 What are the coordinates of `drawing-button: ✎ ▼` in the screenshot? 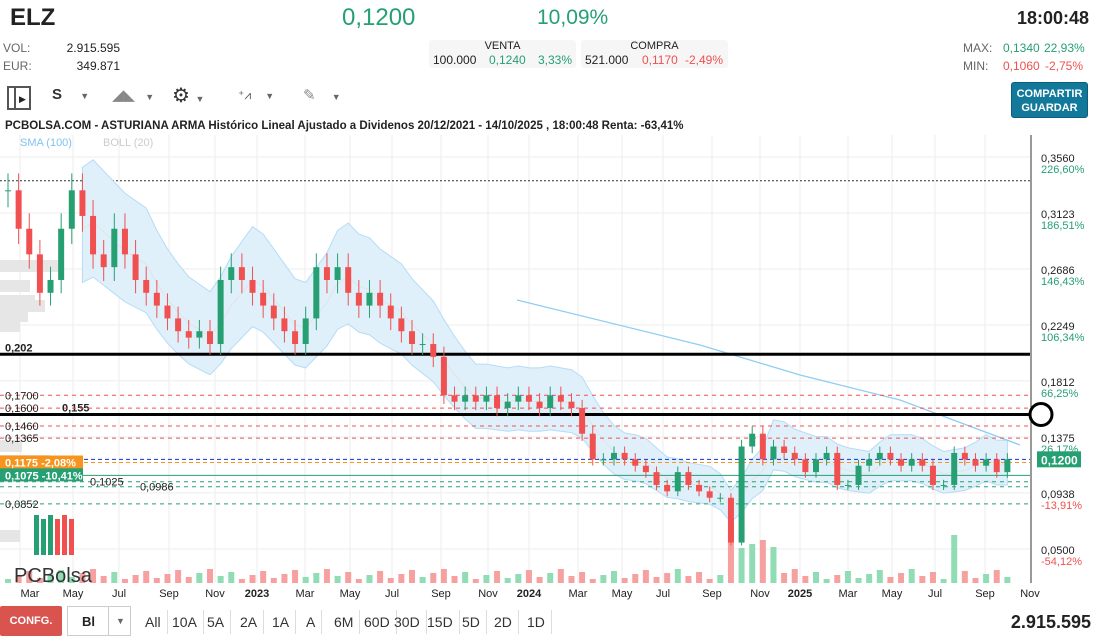 It's located at (322, 95).